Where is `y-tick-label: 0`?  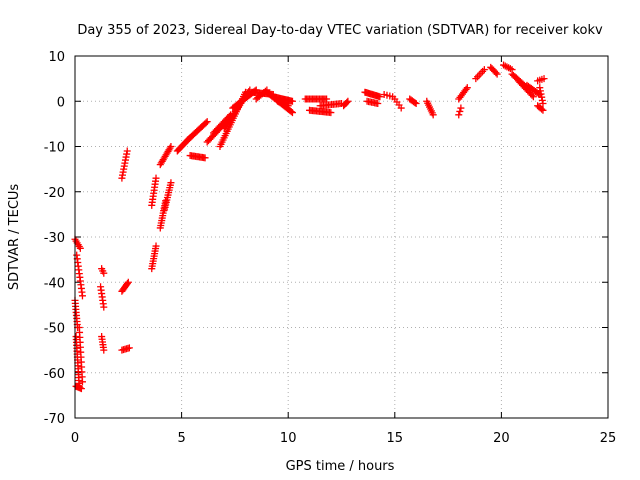
y-tick-label: 0 is located at coordinates (61, 102).